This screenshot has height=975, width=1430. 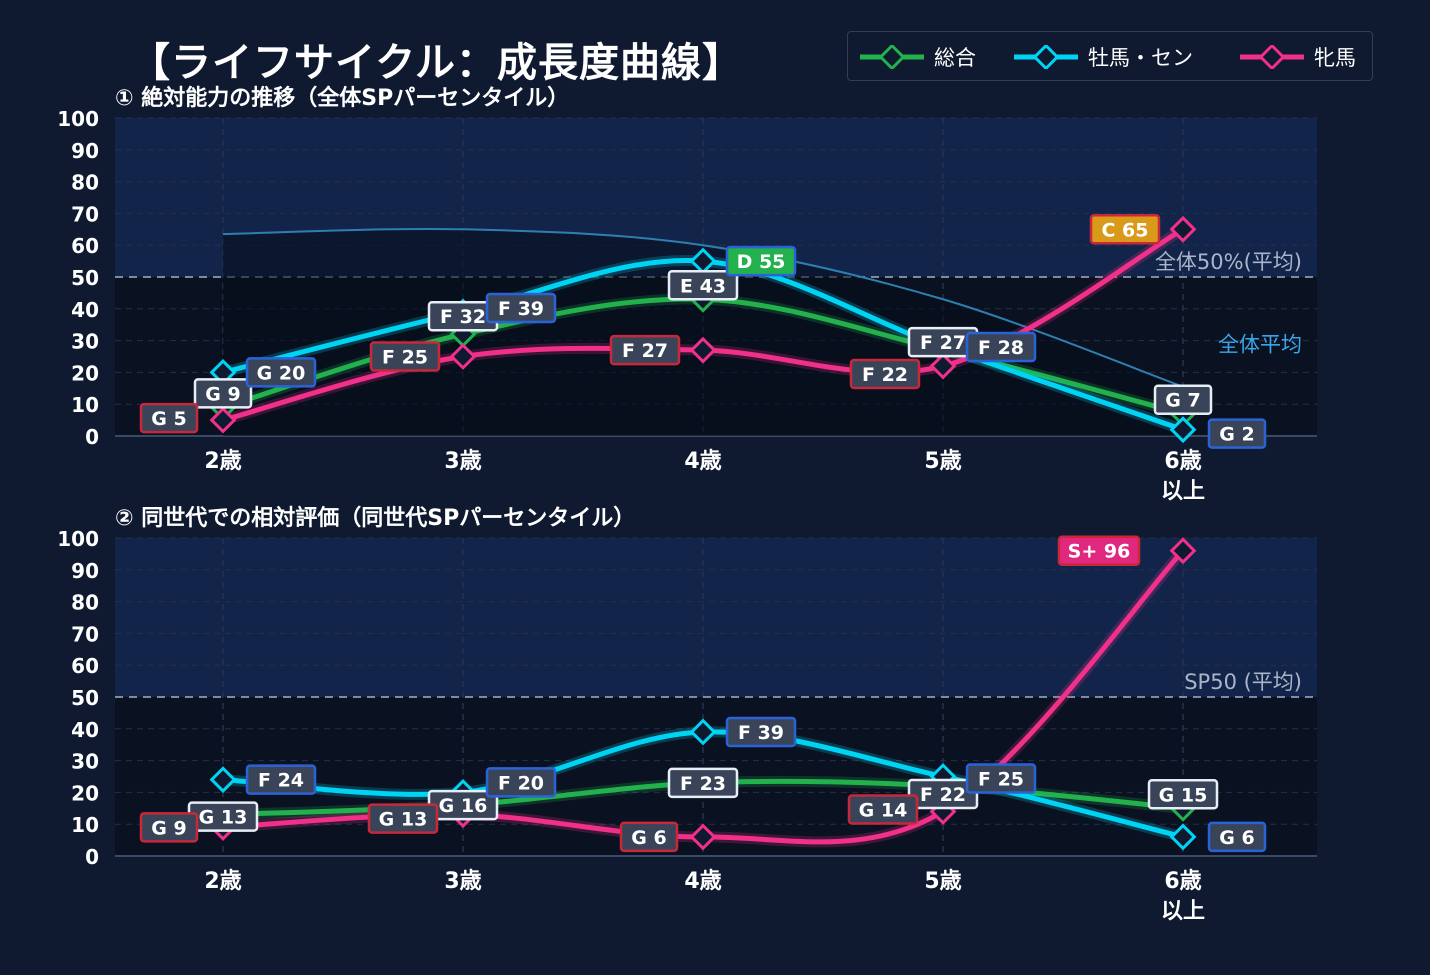 I want to click on data-label-female: G 9, so click(x=168, y=828).